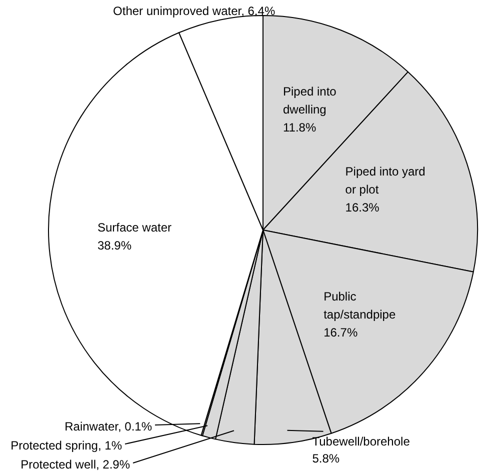  I want to click on slice-label: Protected well, 2.9%, so click(75, 464).